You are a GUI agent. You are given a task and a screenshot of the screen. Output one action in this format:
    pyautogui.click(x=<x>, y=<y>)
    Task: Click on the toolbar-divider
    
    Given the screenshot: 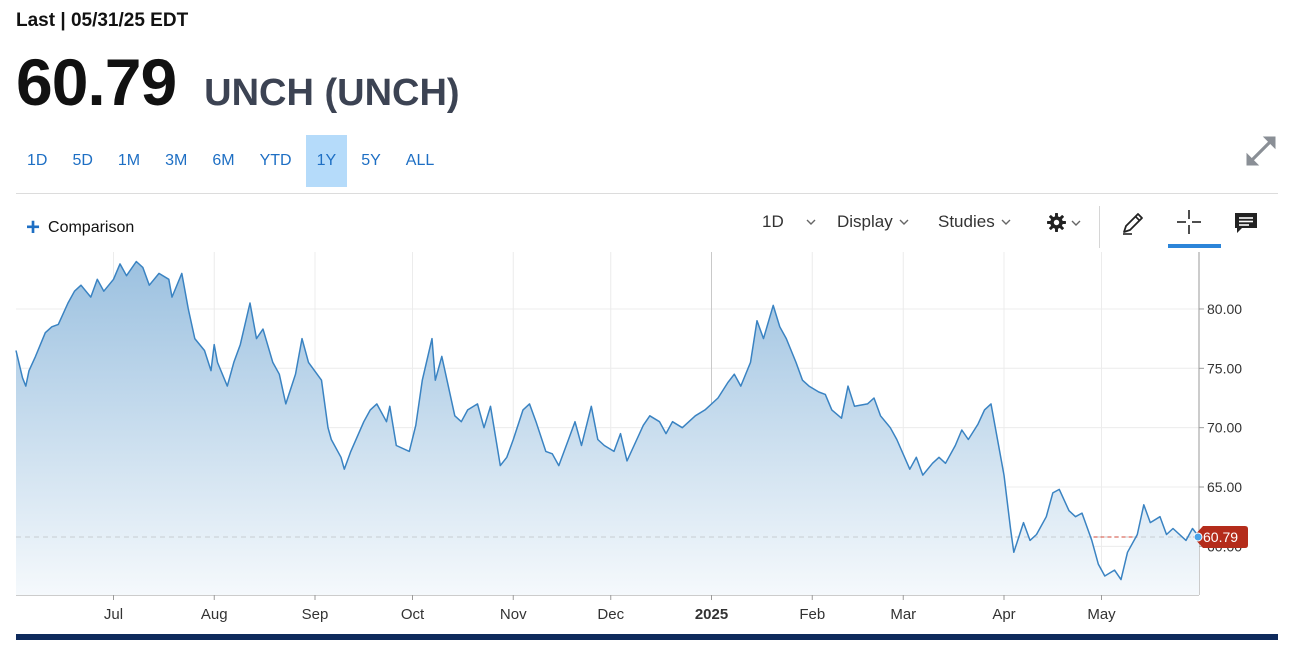 What is the action you would take?
    pyautogui.click(x=647, y=193)
    